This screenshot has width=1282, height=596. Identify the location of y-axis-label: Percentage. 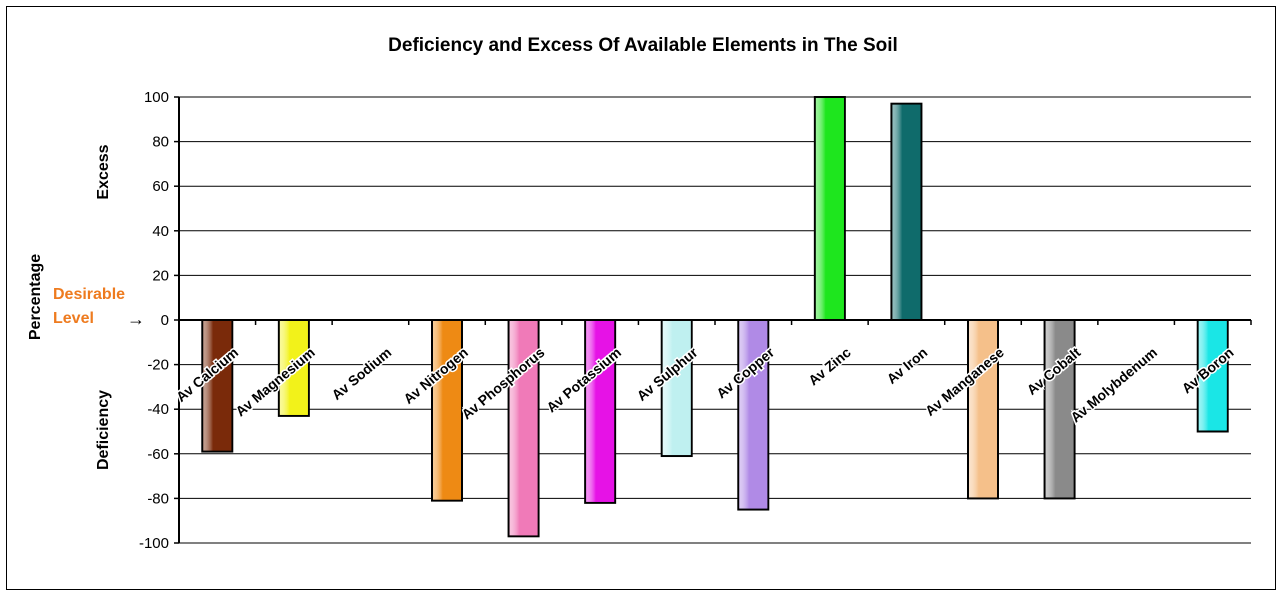
(35, 297).